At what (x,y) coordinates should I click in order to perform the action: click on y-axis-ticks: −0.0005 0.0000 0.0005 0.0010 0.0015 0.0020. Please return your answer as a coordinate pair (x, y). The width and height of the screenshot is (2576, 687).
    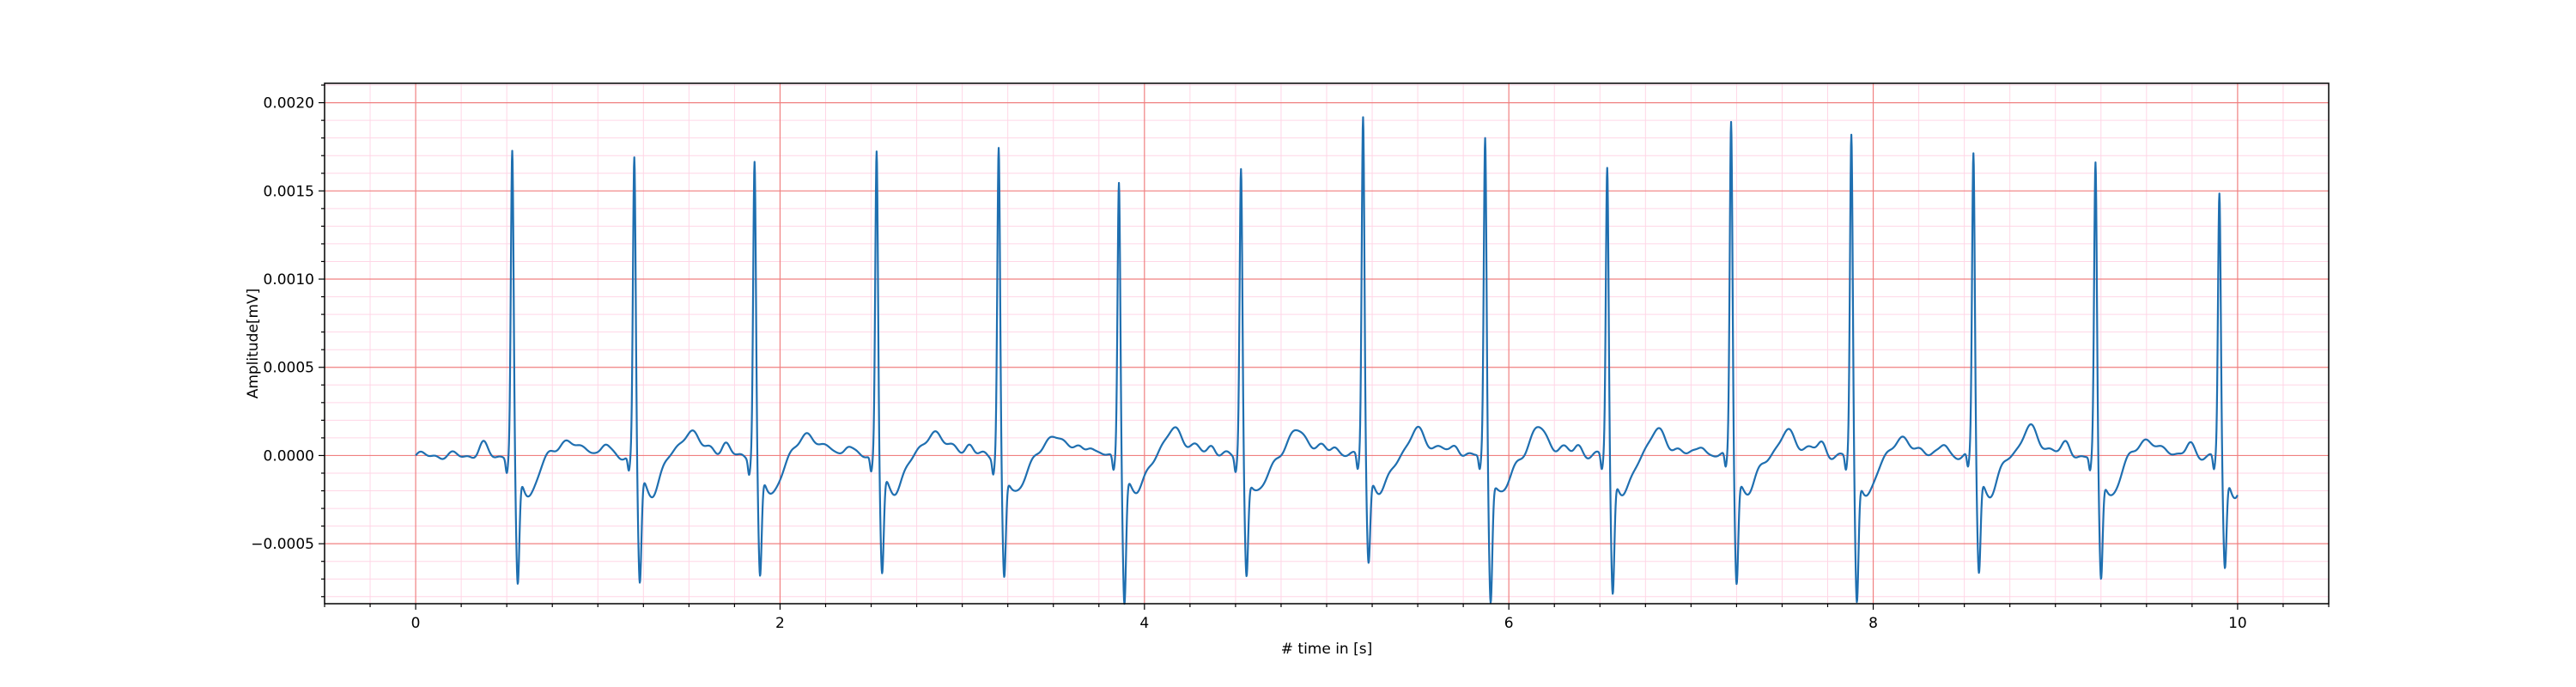
    Looking at the image, I should click on (288, 341).